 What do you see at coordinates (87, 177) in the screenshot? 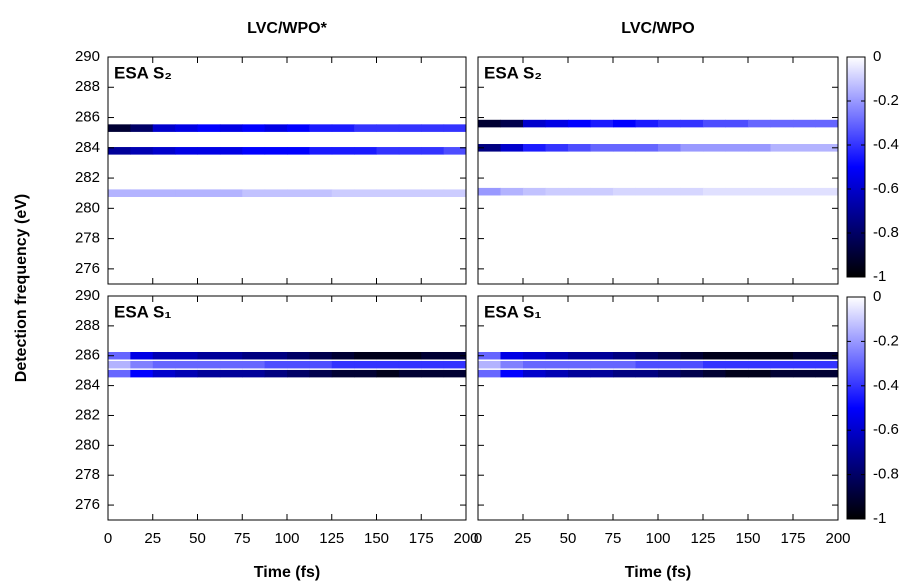
I see `y-tick-label: 282` at bounding box center [87, 177].